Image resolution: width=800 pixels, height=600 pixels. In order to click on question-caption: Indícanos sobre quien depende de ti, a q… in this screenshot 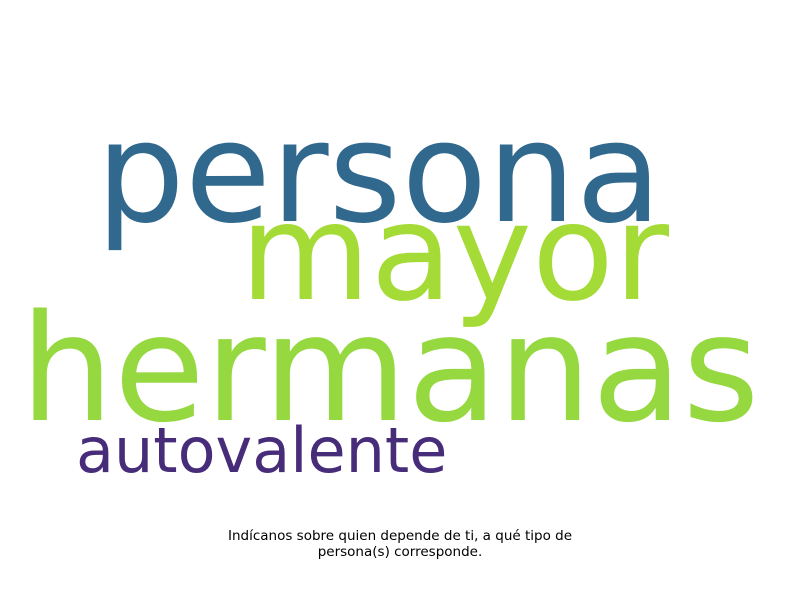, I will do `click(400, 544)`.